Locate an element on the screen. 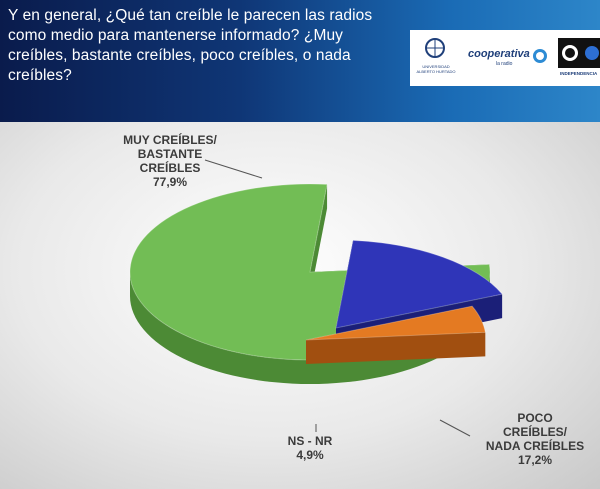 This screenshot has height=489, width=600. slice-label-nsnr: NS - NR 4,9% is located at coordinates (310, 448).